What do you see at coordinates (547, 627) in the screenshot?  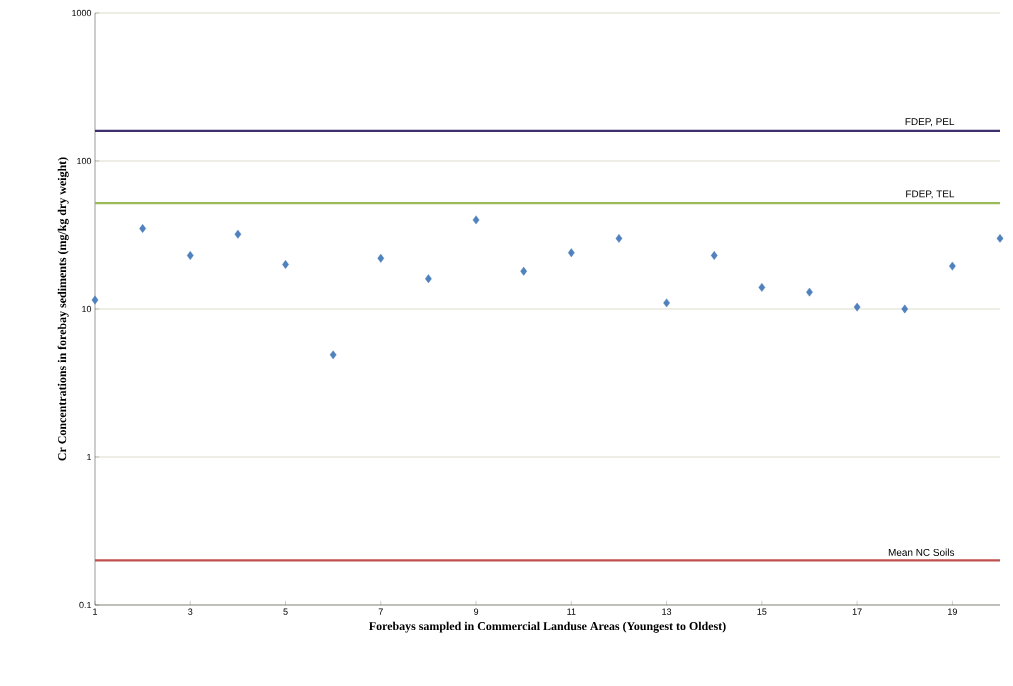 I see `x-axis-title: Forebays sampled in Commercial Landuse Areas (Youngest to Oldest)` at bounding box center [547, 627].